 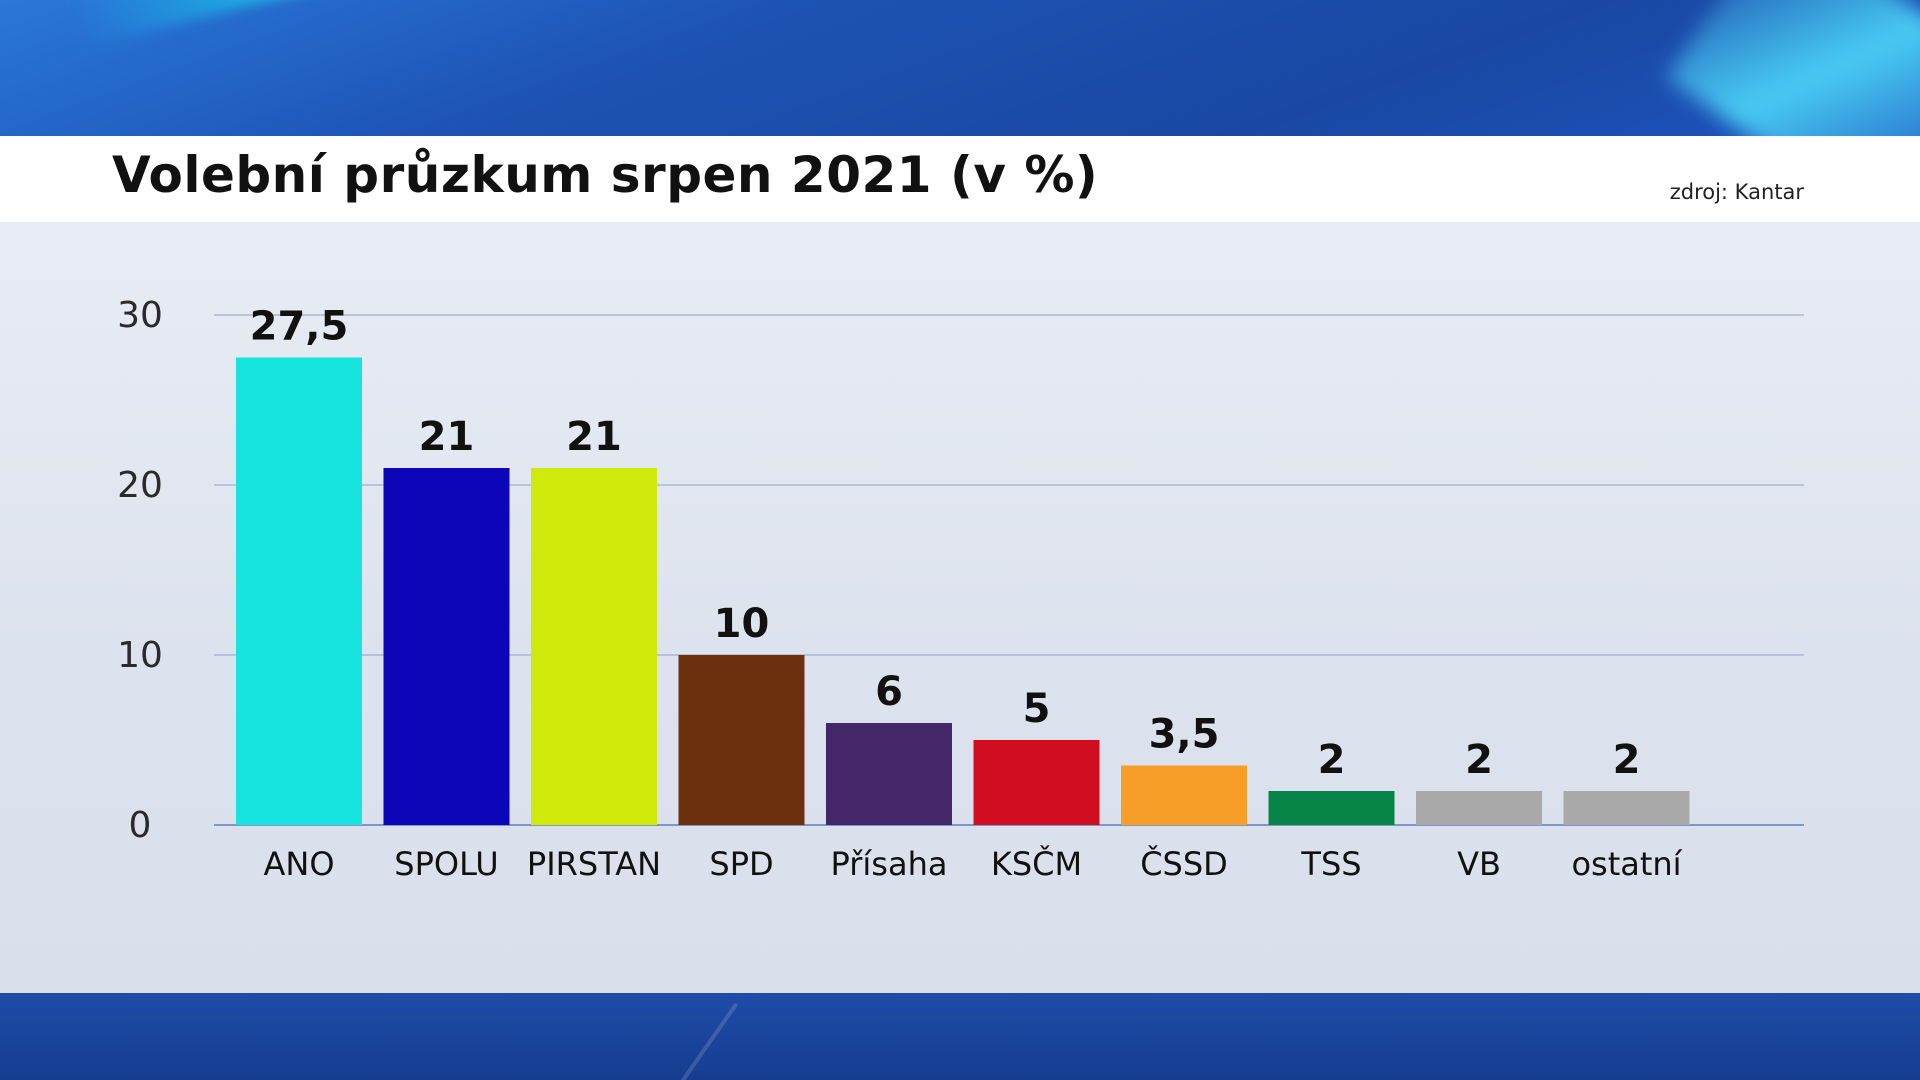 I want to click on x-tick-label: ANO, so click(x=298, y=864).